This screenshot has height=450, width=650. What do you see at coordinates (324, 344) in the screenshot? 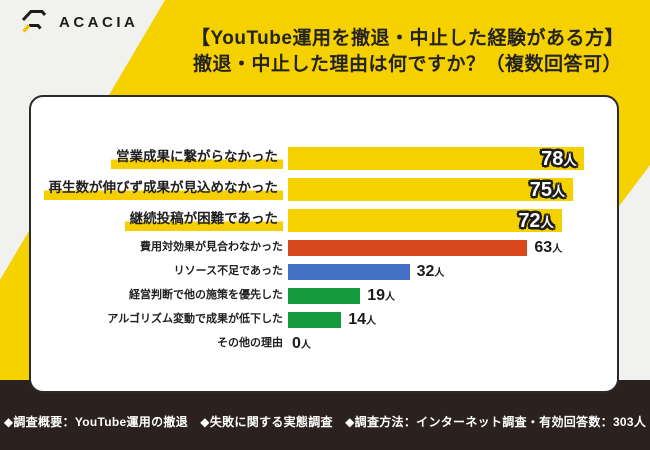
I see `chart-row: その他の理由 0人` at bounding box center [324, 344].